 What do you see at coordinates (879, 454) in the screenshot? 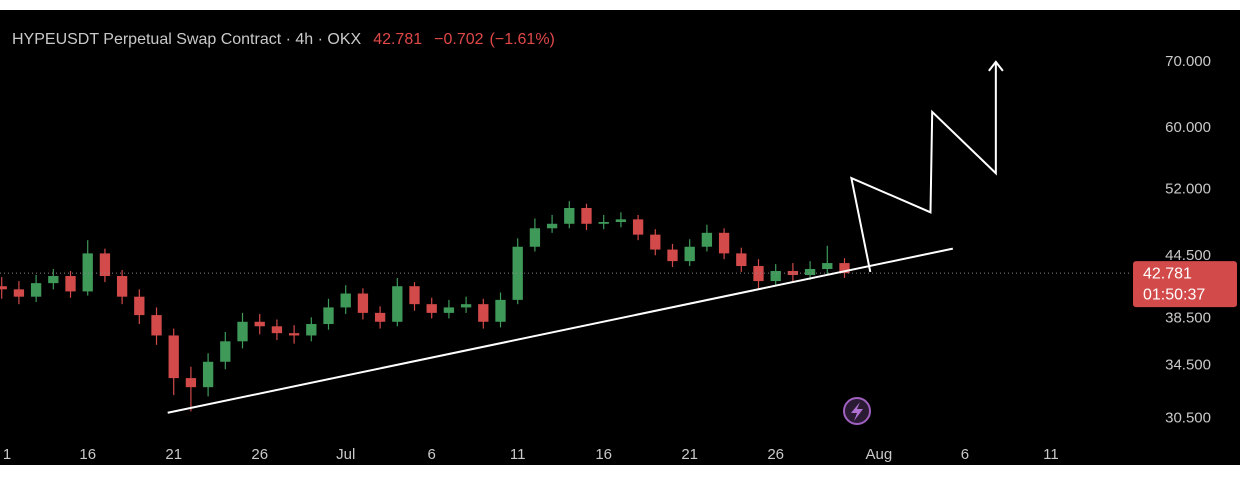
I see `x-tick-label: Aug` at bounding box center [879, 454].